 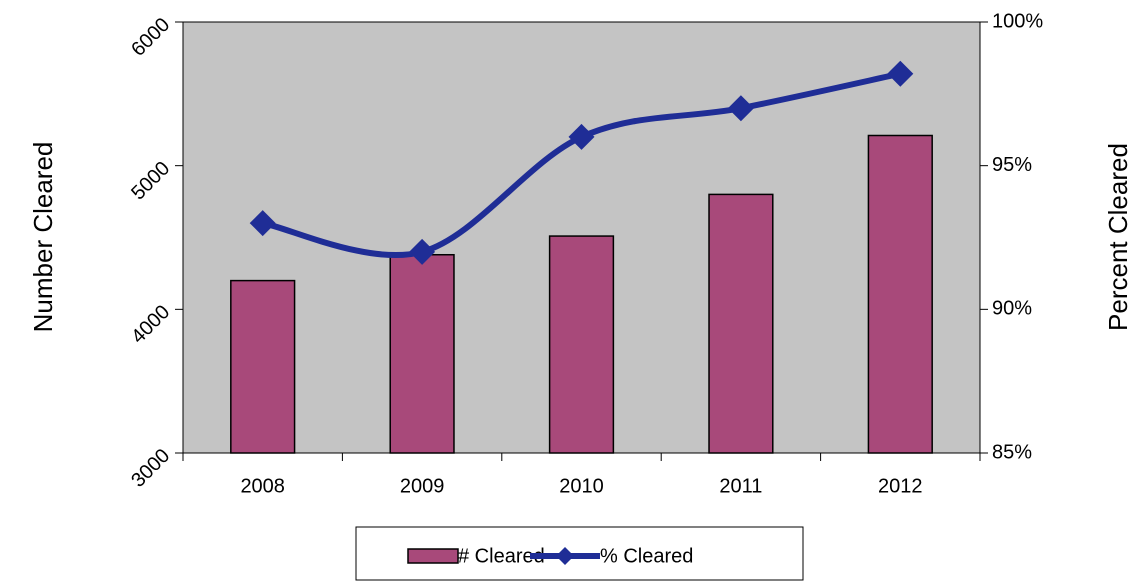 What do you see at coordinates (43, 237) in the screenshot?
I see `y-axis-title: Number Cleared` at bounding box center [43, 237].